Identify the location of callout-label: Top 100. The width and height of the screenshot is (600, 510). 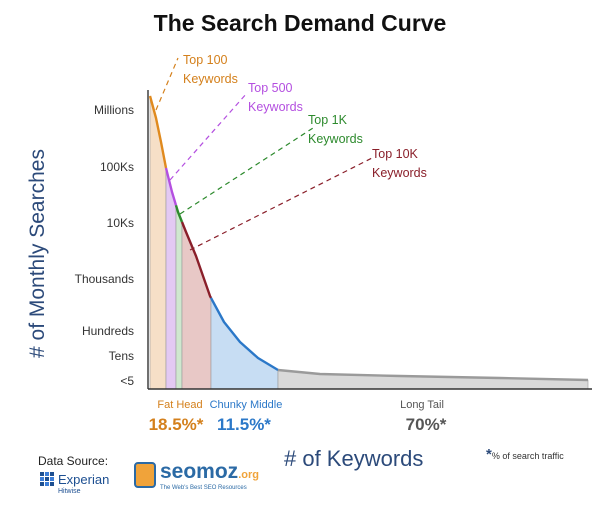
(205, 60).